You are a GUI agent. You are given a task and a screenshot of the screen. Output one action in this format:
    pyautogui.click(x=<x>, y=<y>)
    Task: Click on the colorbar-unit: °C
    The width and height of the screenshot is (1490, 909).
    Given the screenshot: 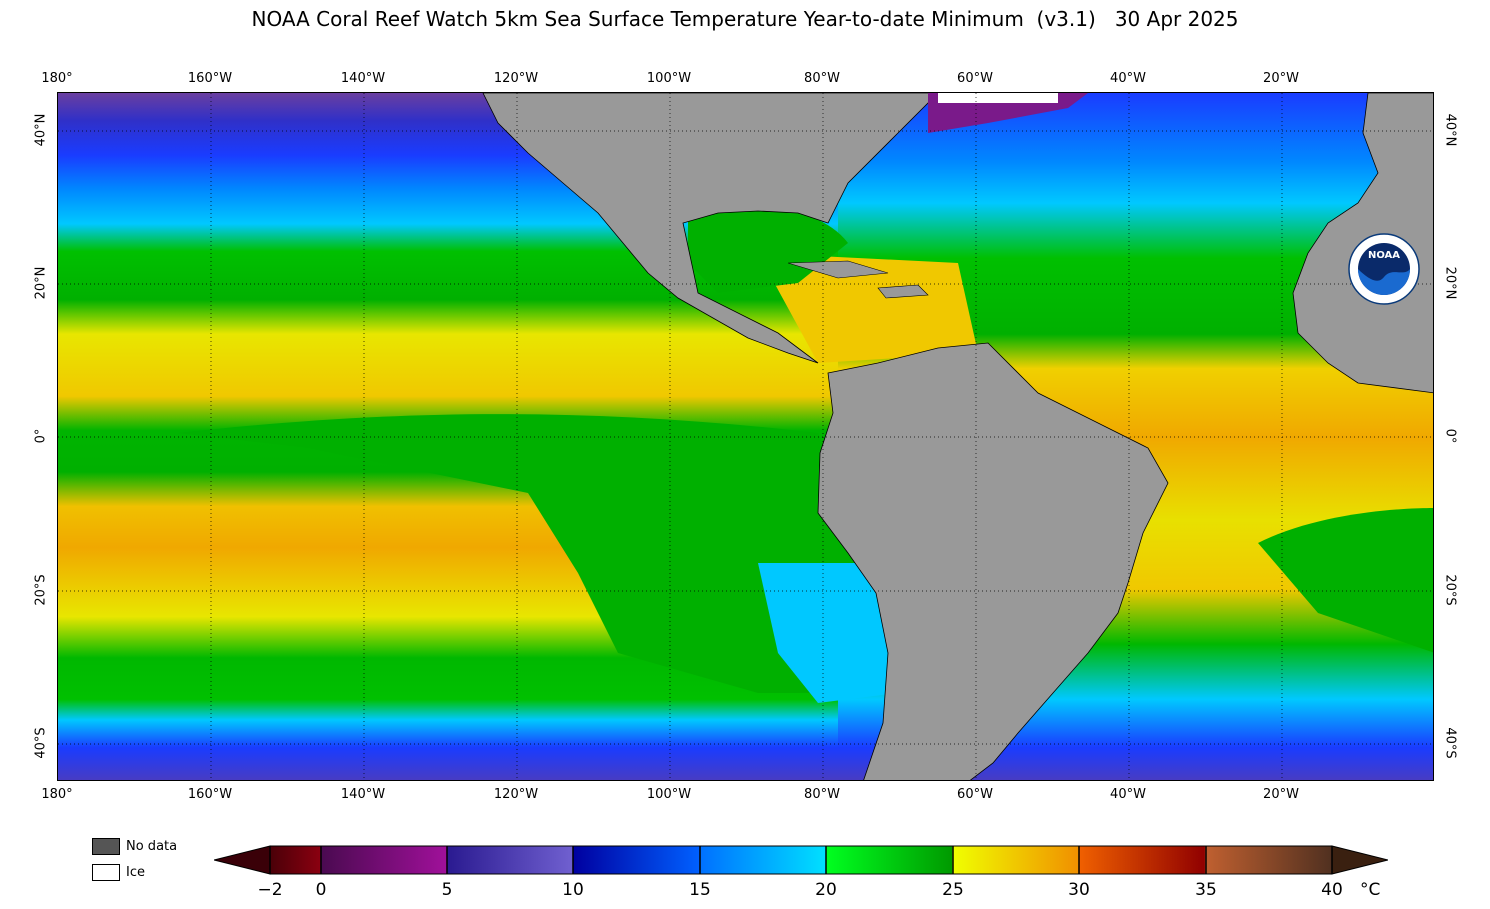 What is the action you would take?
    pyautogui.click(x=1370, y=890)
    